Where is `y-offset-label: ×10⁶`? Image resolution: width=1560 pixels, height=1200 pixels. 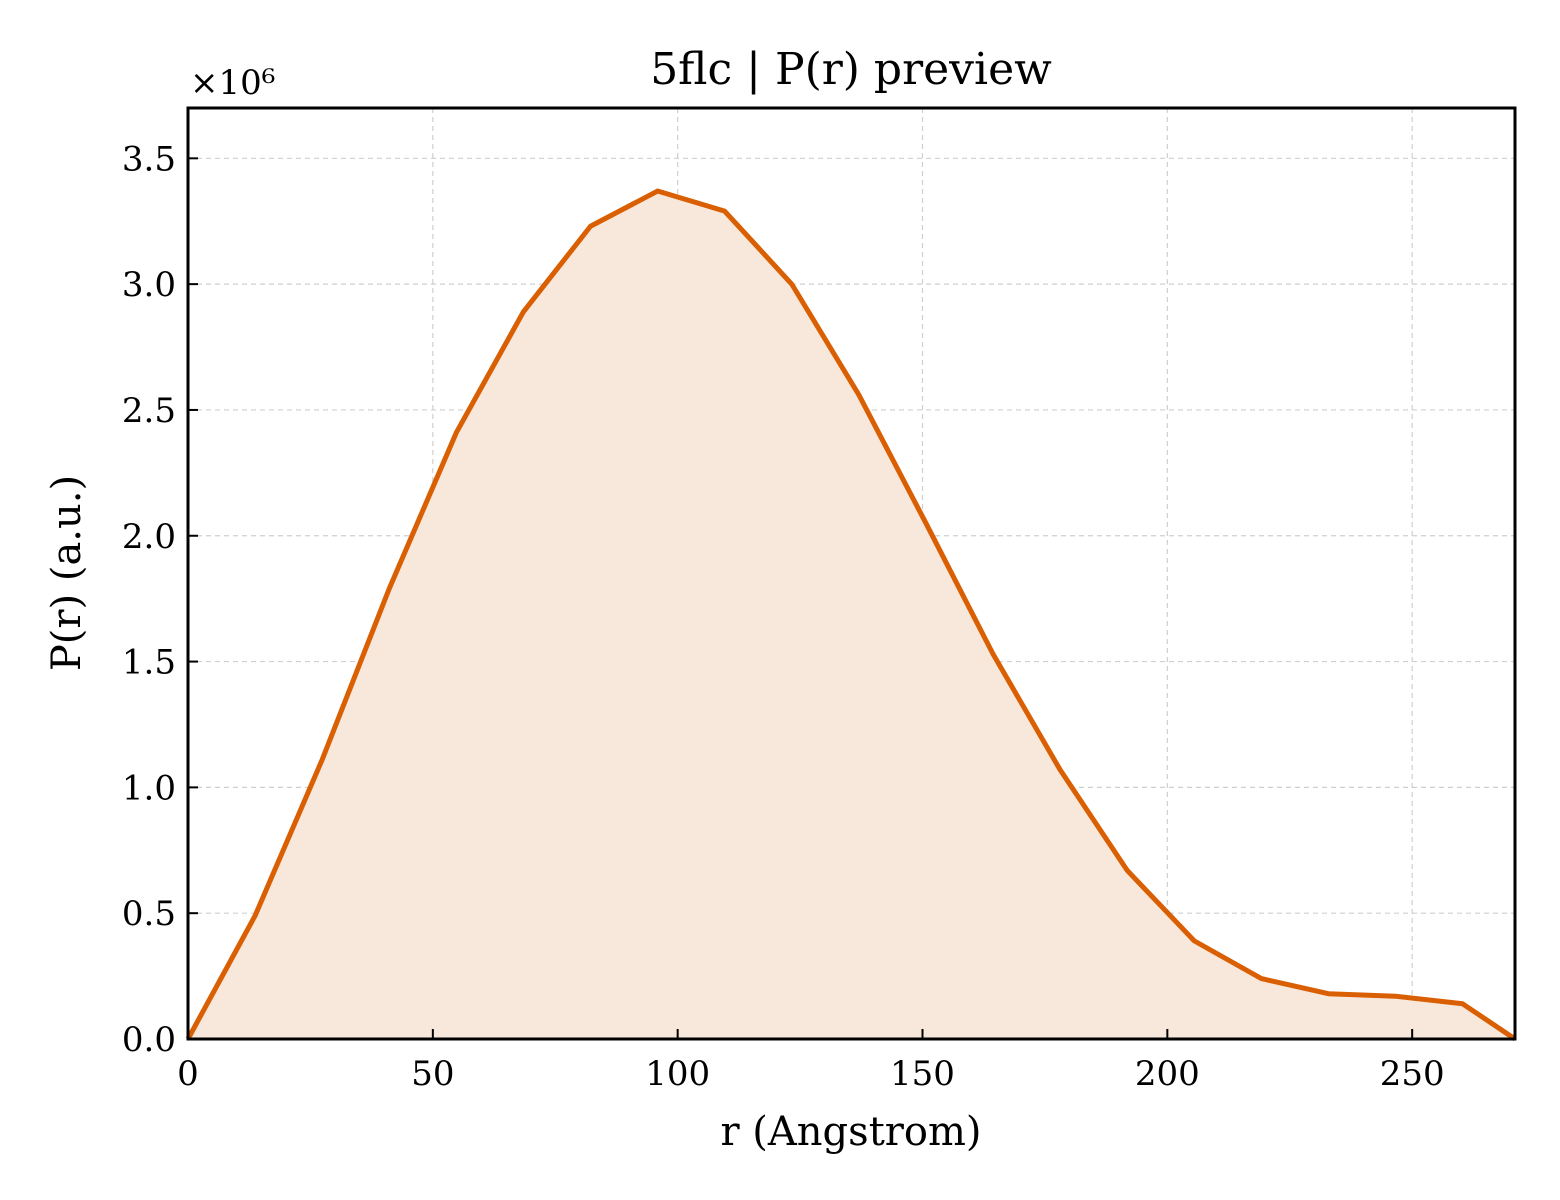
y-offset-label: ×10⁶ is located at coordinates (232, 83).